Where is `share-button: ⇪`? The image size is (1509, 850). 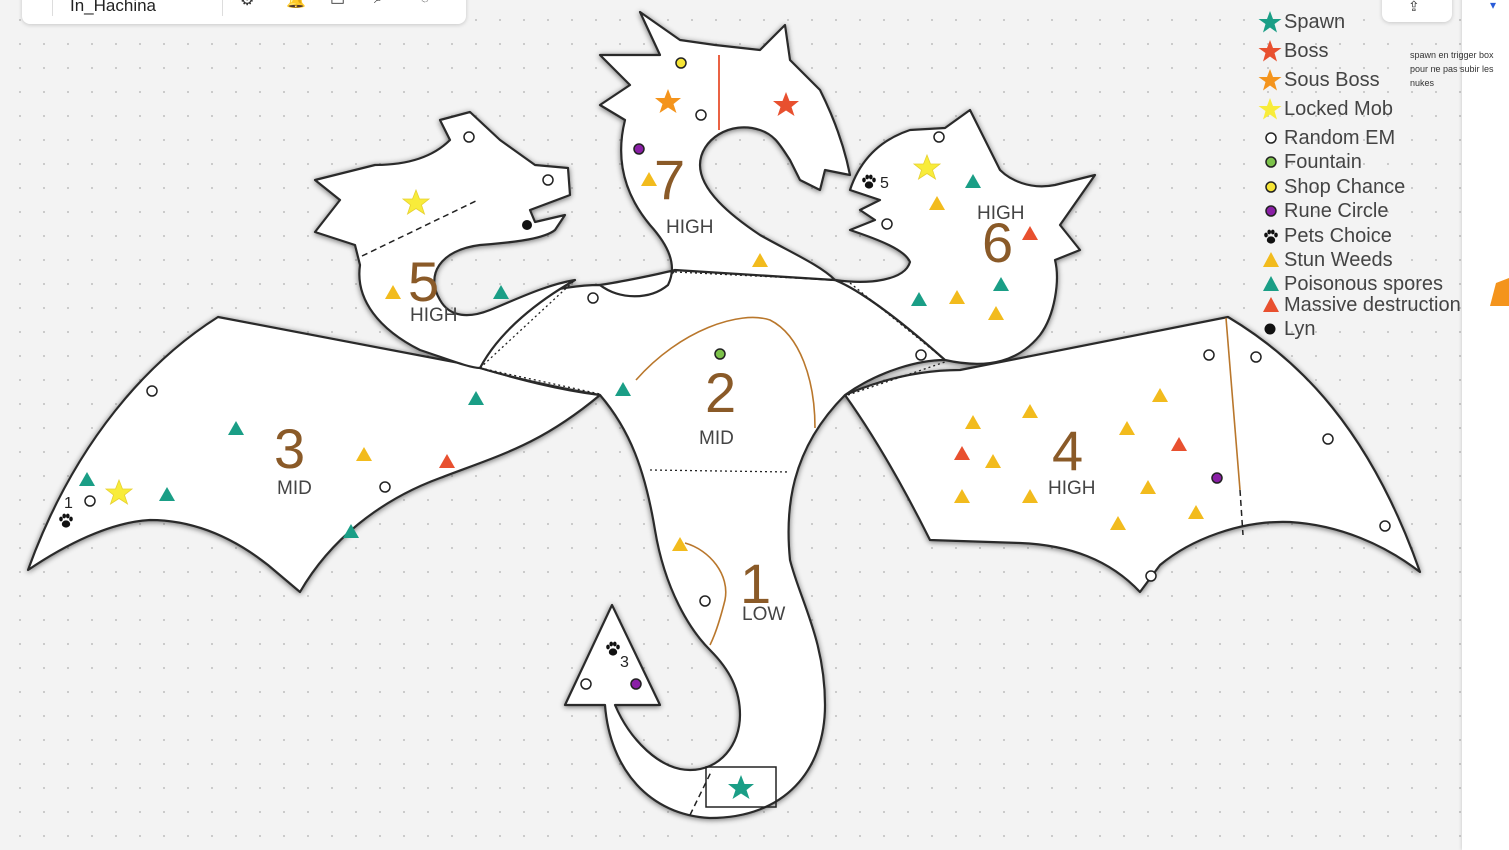
share-button: ⇪ is located at coordinates (1417, 11).